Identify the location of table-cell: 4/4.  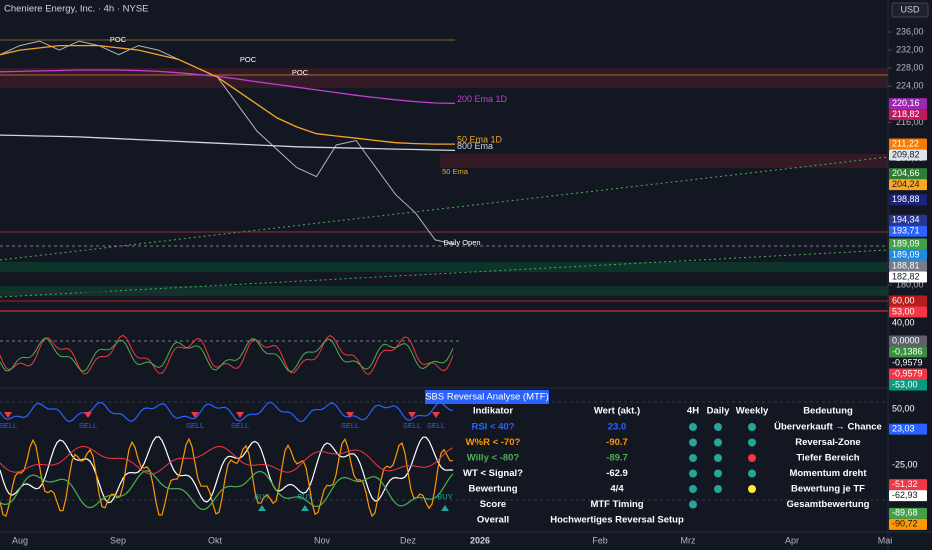
(617, 489).